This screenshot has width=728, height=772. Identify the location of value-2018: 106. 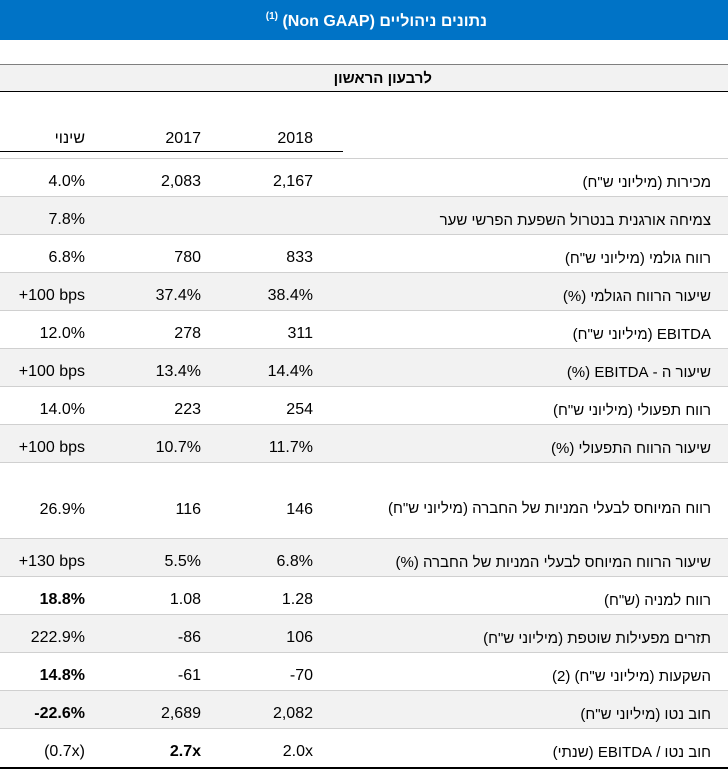
(299, 637).